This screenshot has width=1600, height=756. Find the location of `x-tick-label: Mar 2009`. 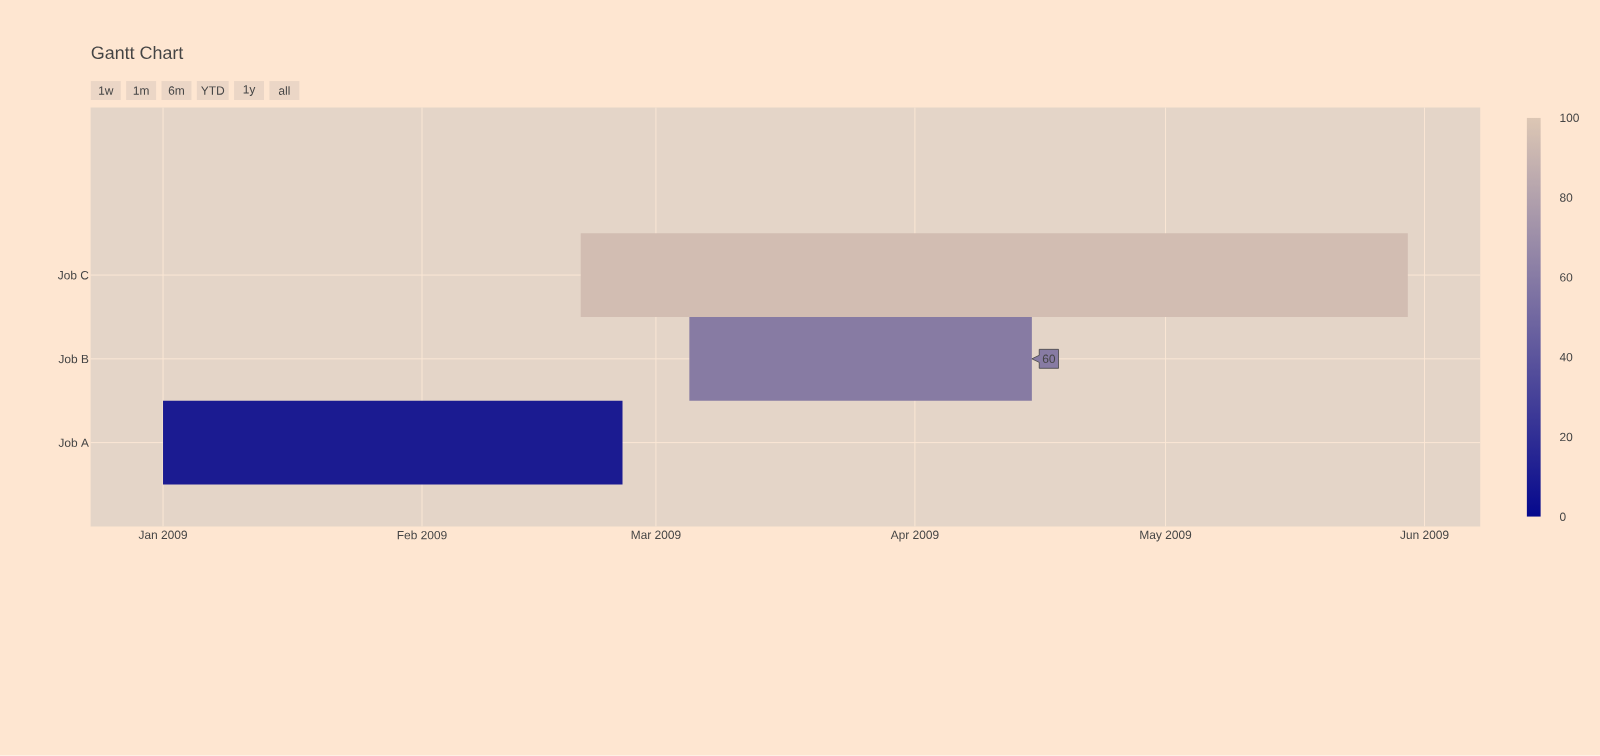

x-tick-label: Mar 2009 is located at coordinates (656, 535).